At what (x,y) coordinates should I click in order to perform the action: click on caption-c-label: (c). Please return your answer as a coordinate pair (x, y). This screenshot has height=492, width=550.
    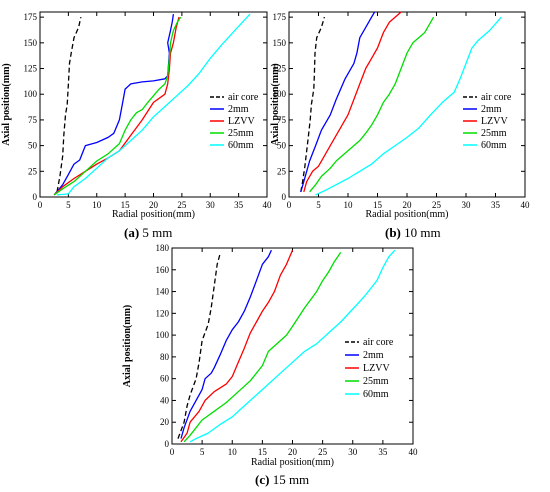
    Looking at the image, I should click on (262, 479).